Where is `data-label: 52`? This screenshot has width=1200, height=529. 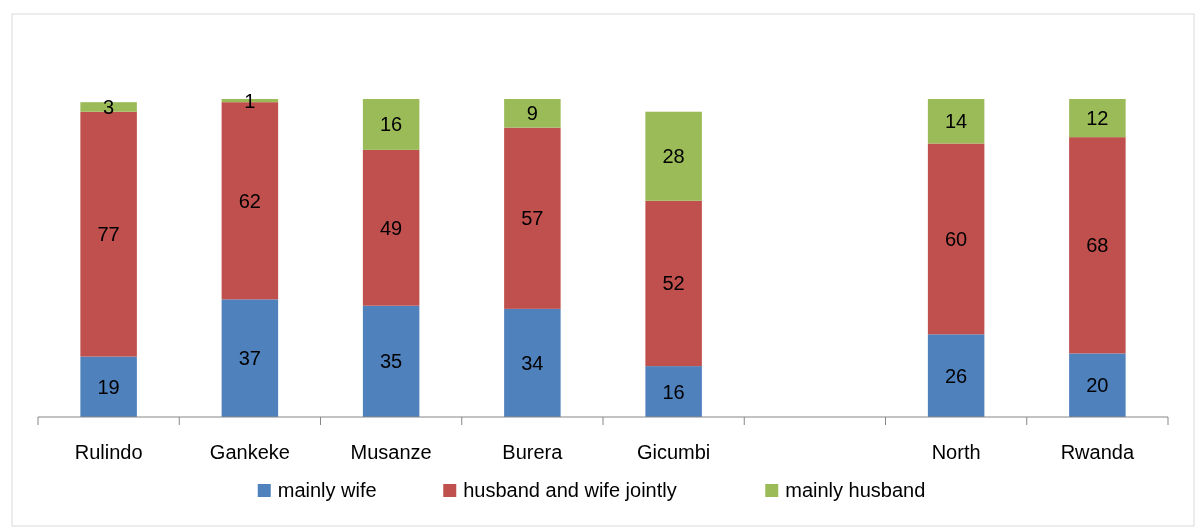
data-label: 52 is located at coordinates (673, 283).